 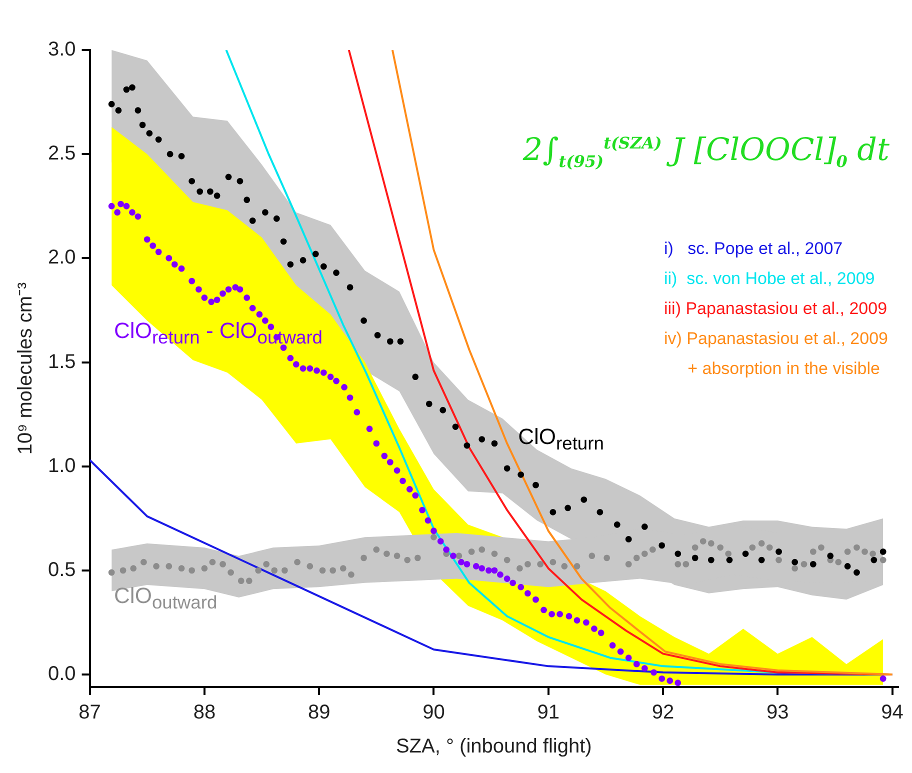 What do you see at coordinates (777, 713) in the screenshot?
I see `x-tick-label: 93` at bounding box center [777, 713].